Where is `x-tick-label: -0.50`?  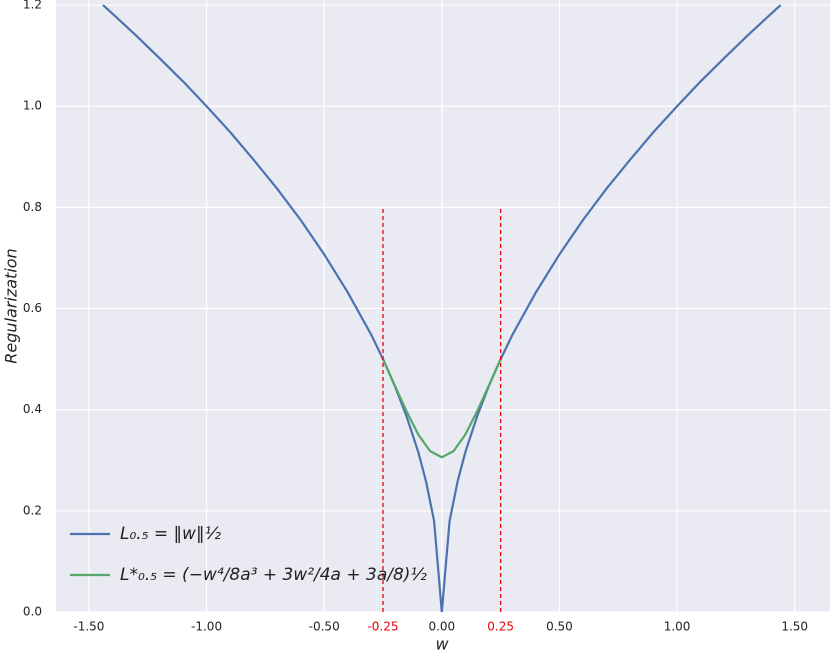 x-tick-label: -0.50 is located at coordinates (324, 627).